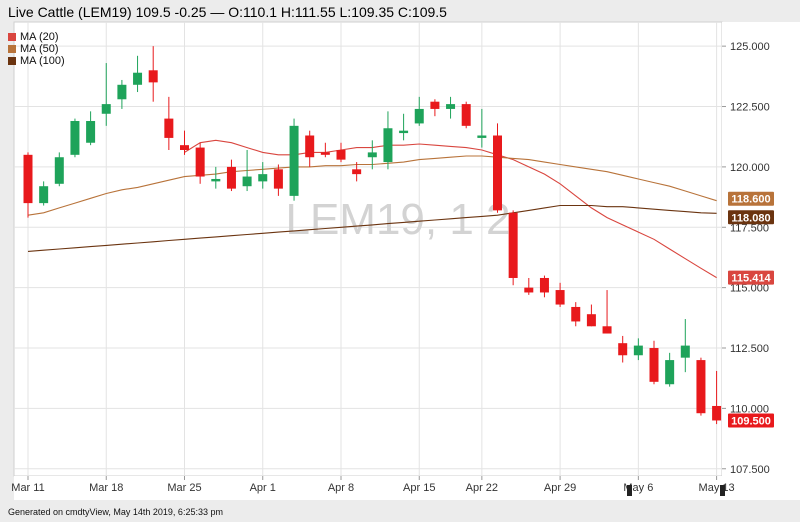 This screenshot has width=800, height=522. I want to click on x-axis-area, so click(407, 488).